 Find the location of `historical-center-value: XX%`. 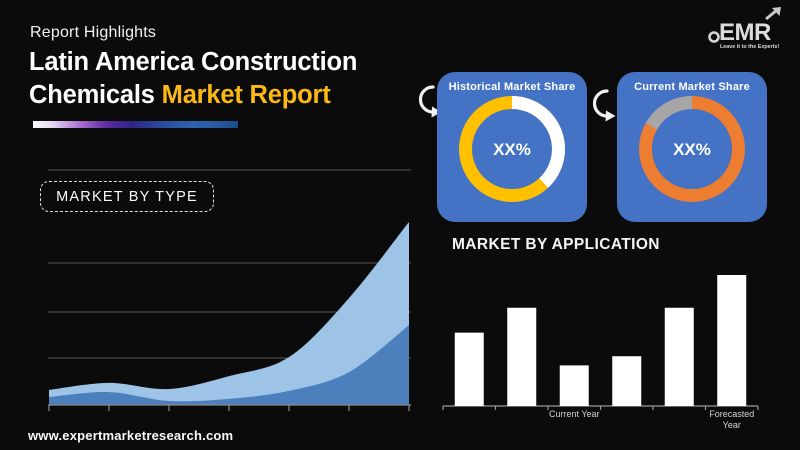

historical-center-value: XX% is located at coordinates (512, 149).